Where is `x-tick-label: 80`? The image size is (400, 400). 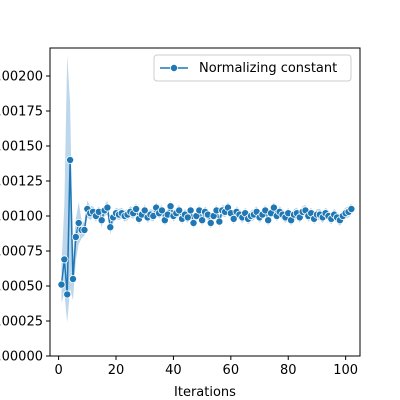
x-tick-label: 80 is located at coordinates (288, 370).